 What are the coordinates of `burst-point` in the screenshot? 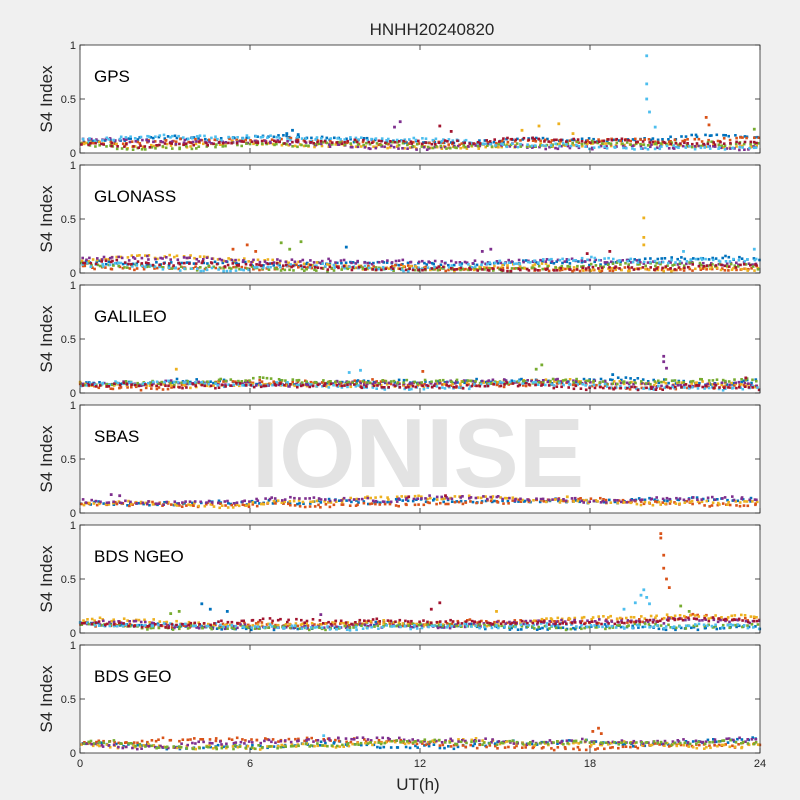 It's located at (647, 84).